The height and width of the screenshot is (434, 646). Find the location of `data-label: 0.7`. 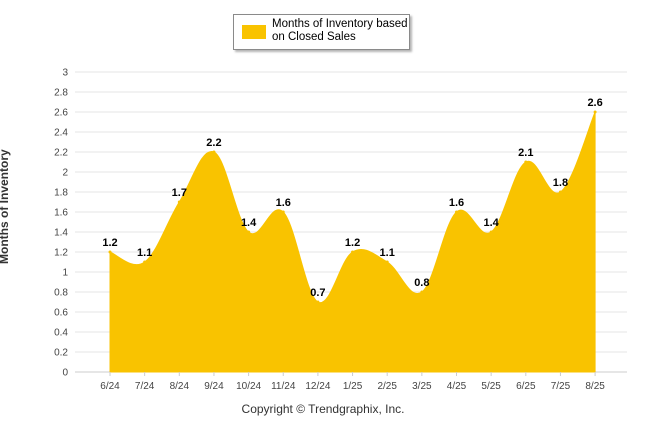

data-label: 0.7 is located at coordinates (317, 293).